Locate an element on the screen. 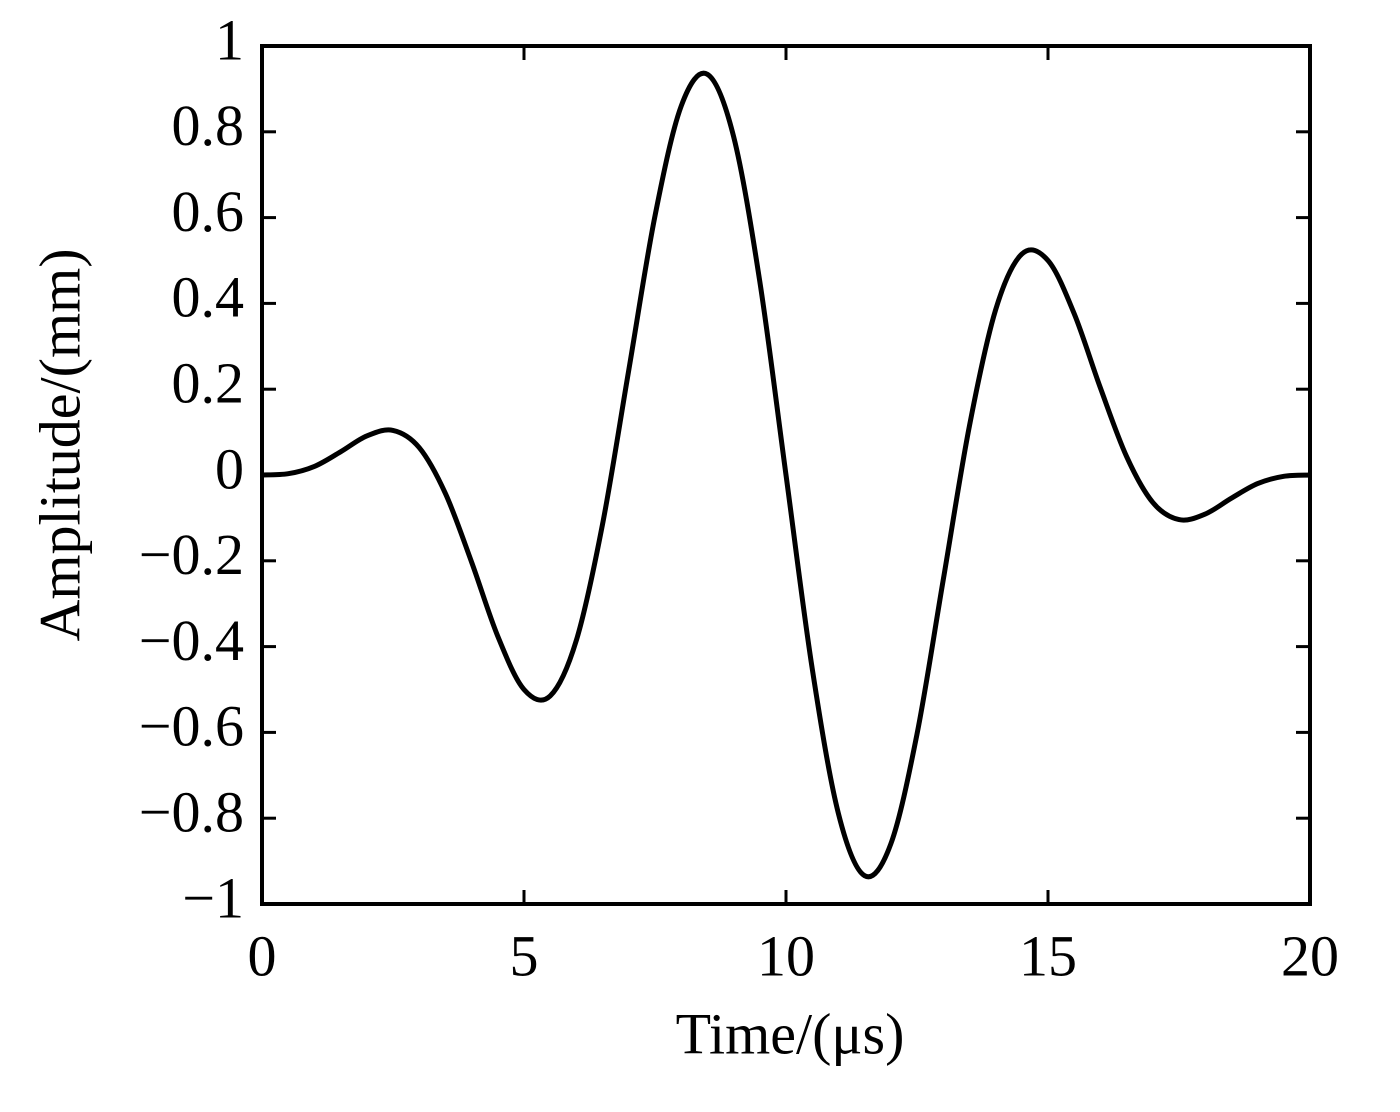  y-axis-label: Amplitude/(mm) is located at coordinates (59, 444).